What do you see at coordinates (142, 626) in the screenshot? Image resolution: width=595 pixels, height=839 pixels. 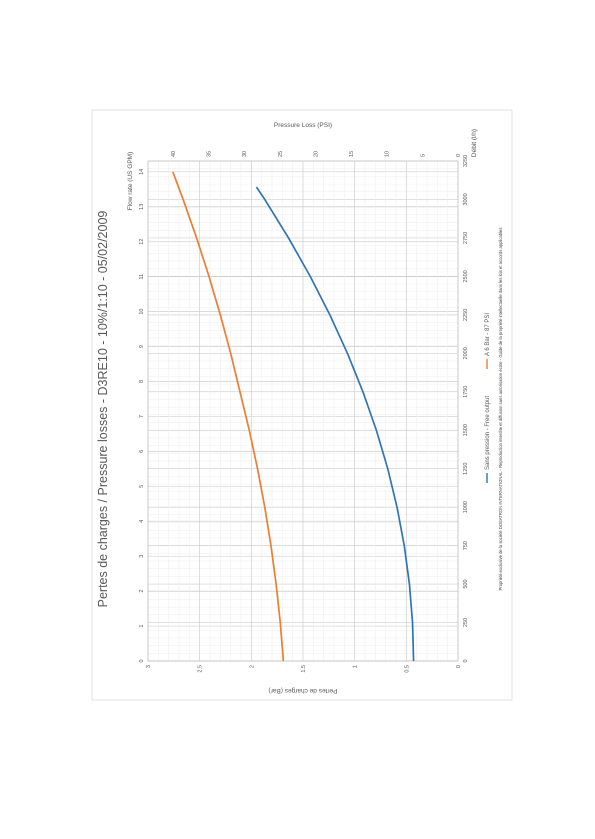 I see `gpm-tick-label: 1` at bounding box center [142, 626].